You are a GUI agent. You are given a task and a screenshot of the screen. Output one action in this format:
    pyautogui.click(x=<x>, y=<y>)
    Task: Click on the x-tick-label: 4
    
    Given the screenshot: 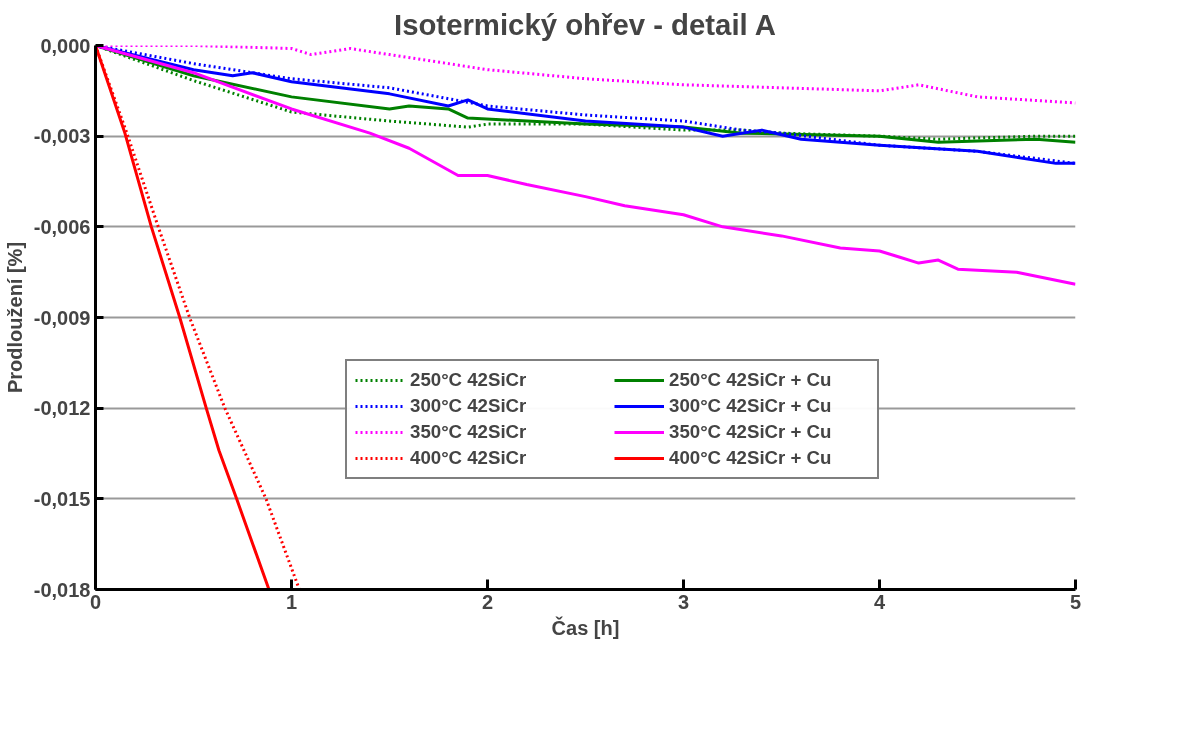 What is the action you would take?
    pyautogui.click(x=879, y=601)
    